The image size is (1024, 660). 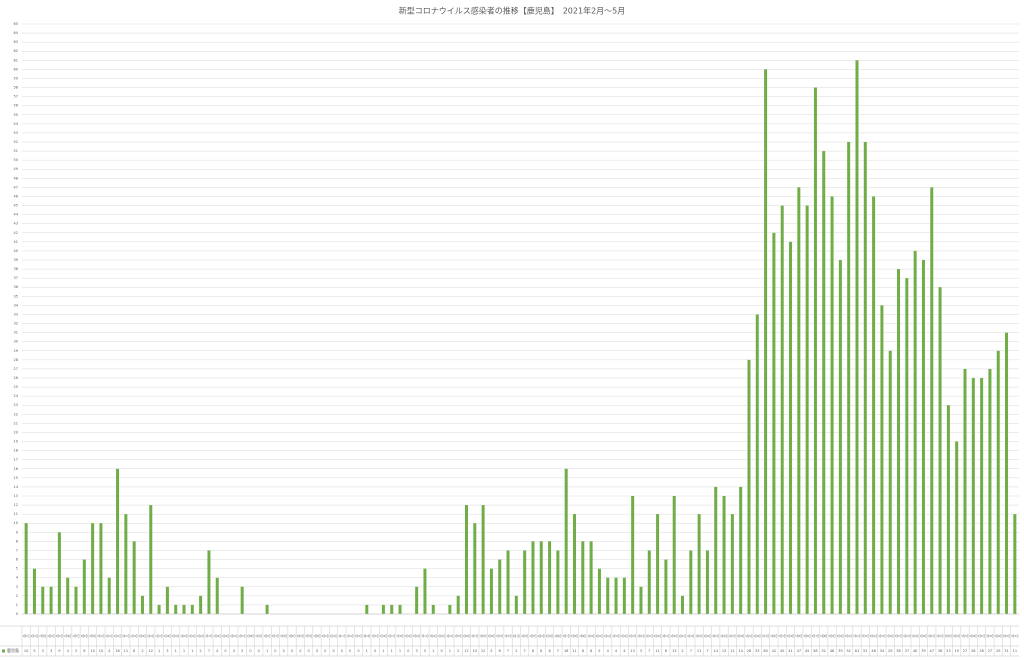 I want to click on table-value: 45, so click(x=807, y=651).